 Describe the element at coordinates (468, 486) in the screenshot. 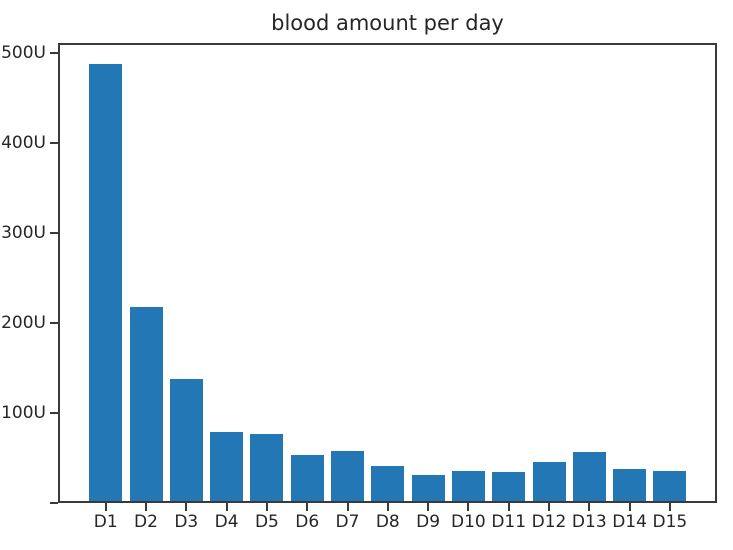

I see `bar-D10` at that location.